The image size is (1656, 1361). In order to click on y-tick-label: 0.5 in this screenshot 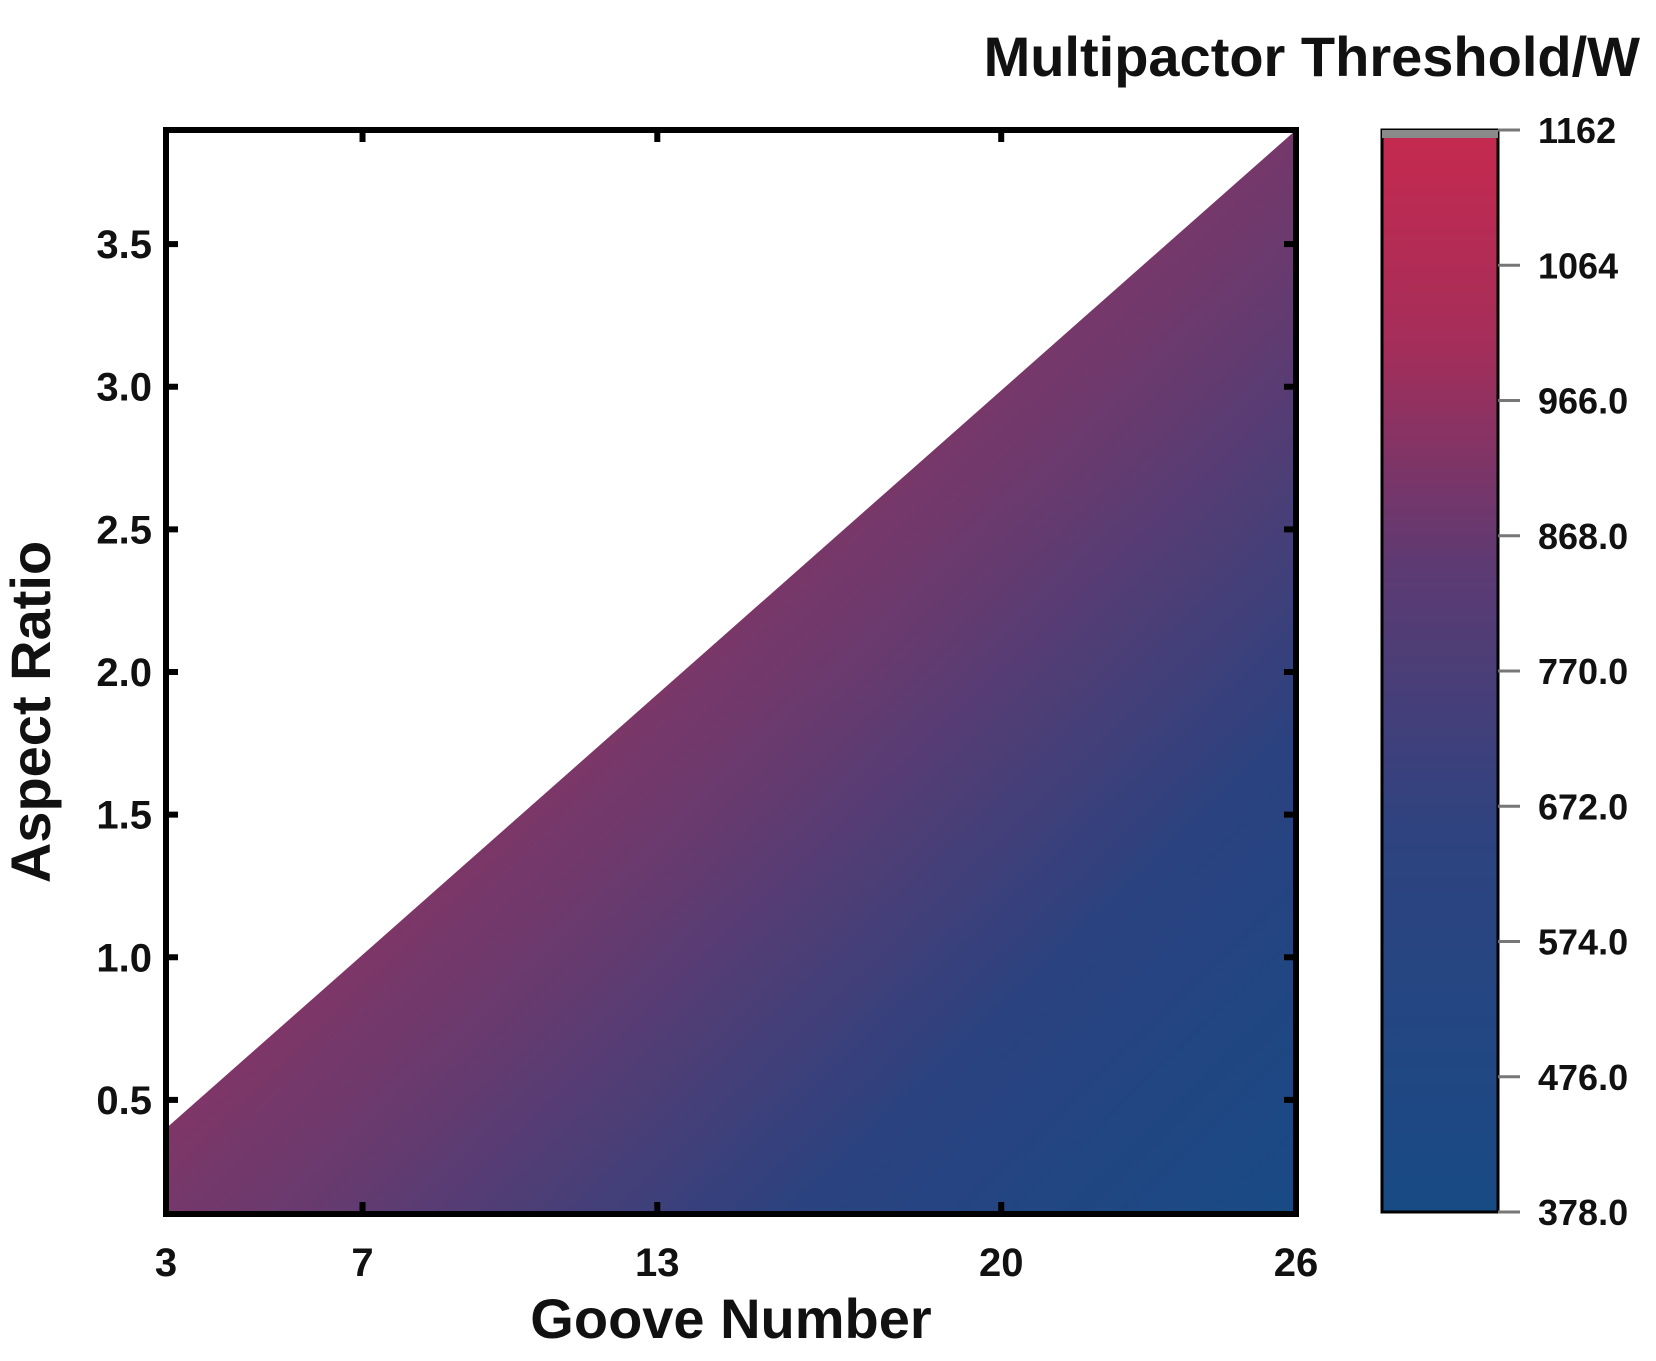, I will do `click(124, 1101)`.